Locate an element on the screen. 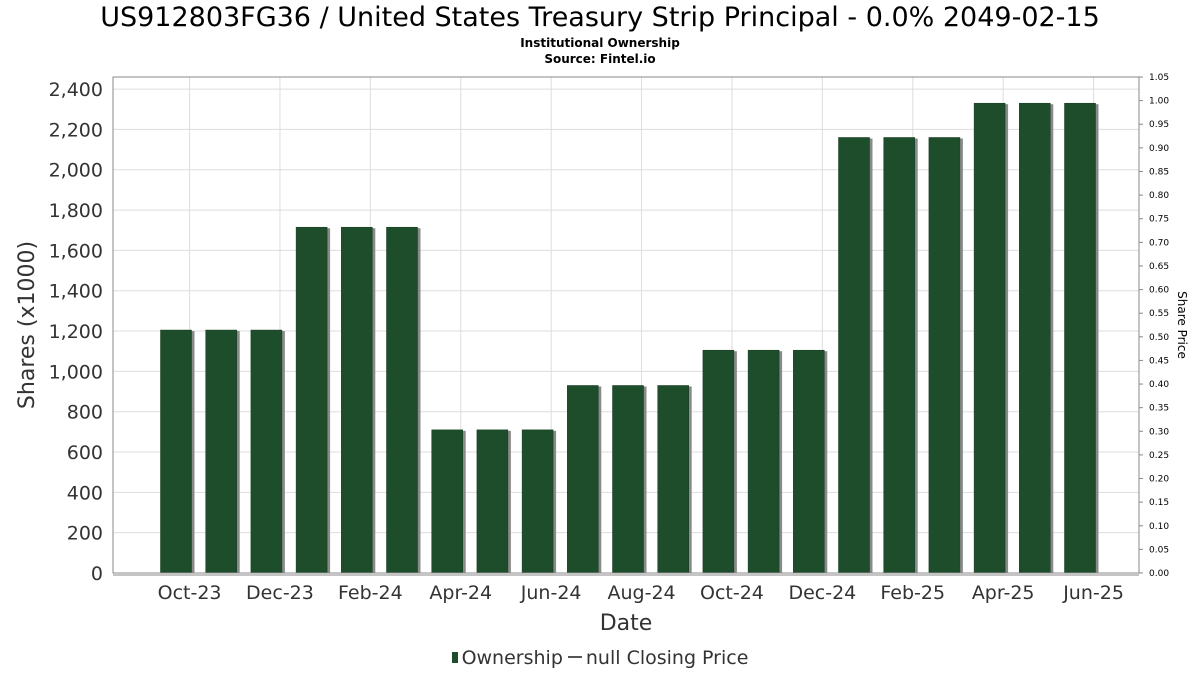 The height and width of the screenshot is (675, 1200). y-tick-label: 2,200 is located at coordinates (76, 130).